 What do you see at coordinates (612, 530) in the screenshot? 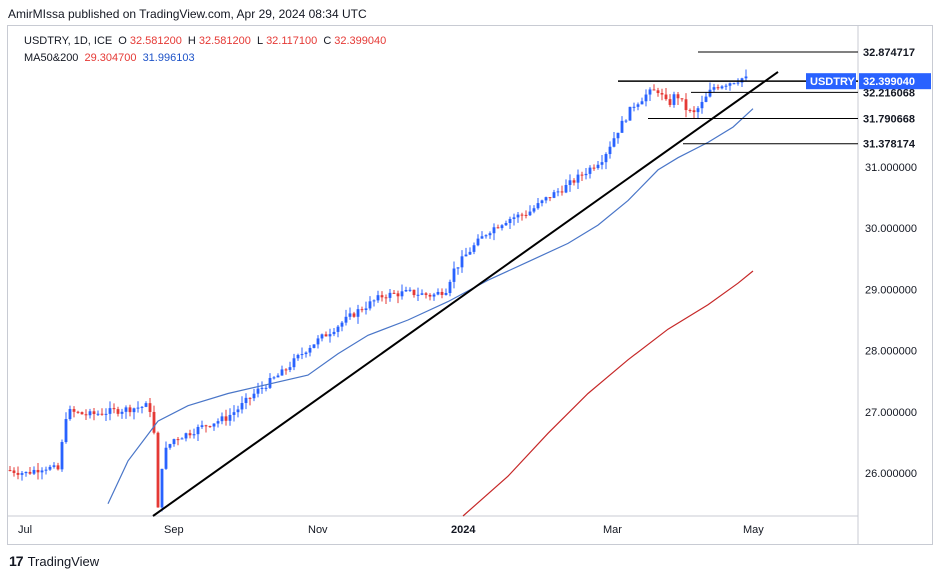
I see `time-tick-label: Mar` at bounding box center [612, 530].